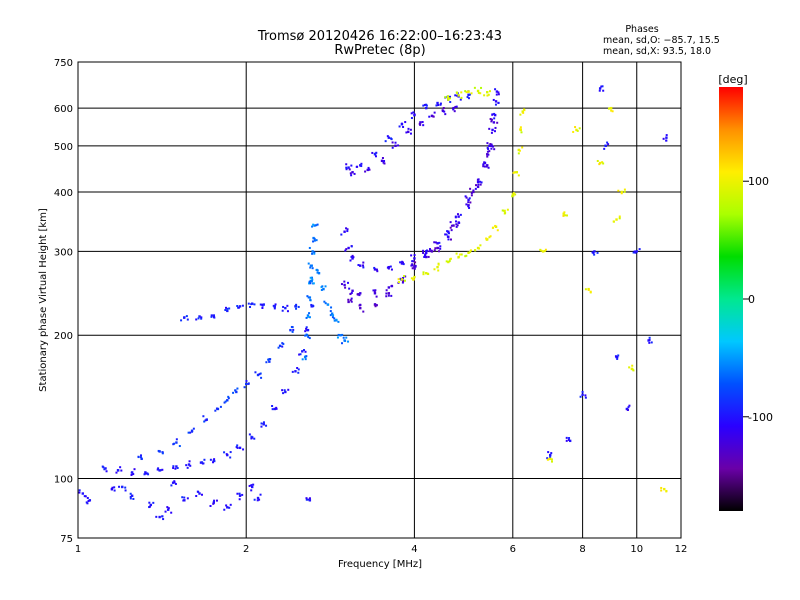 The width and height of the screenshot is (800, 600). I want to click on colorbar-tick-label: 0, so click(751, 299).